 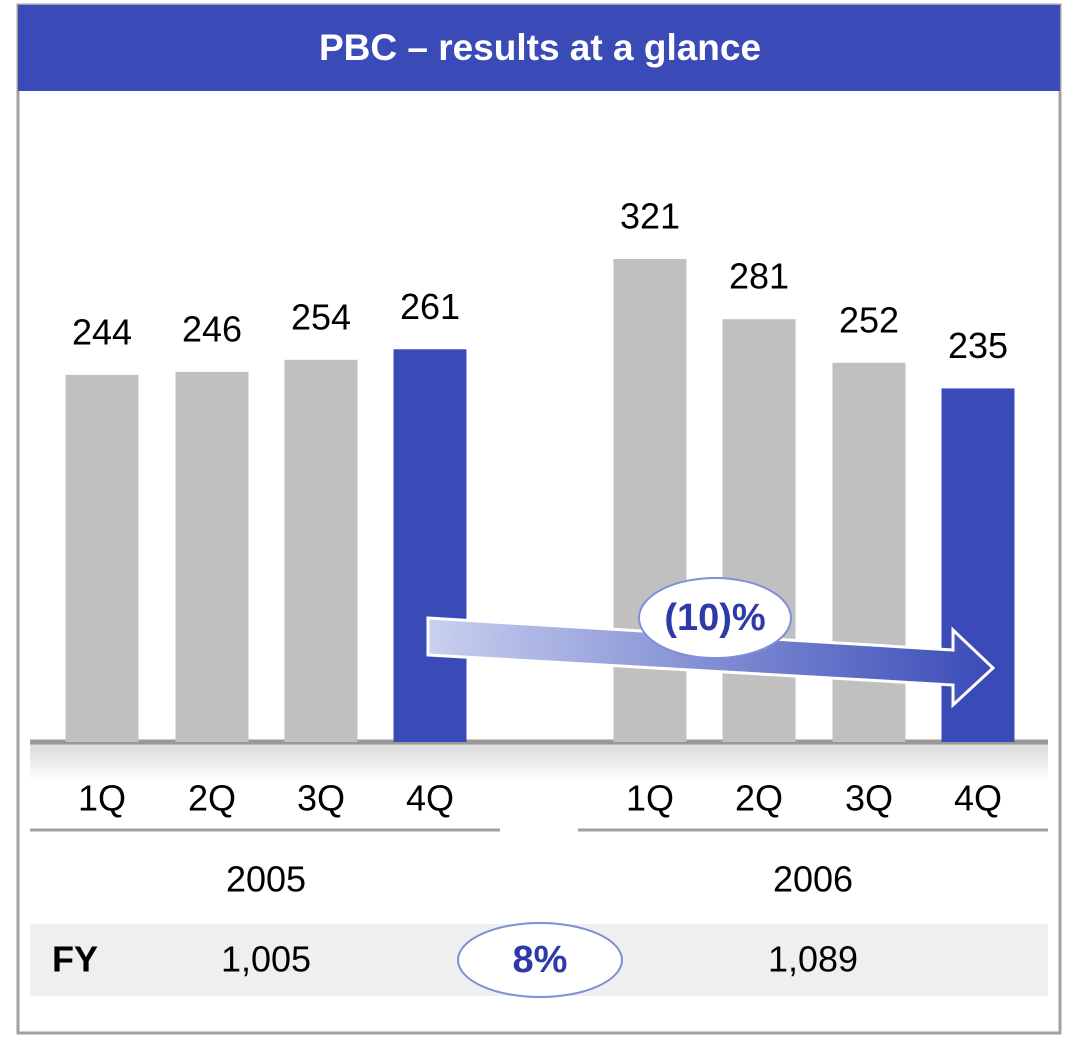 I want to click on value-label: 244, so click(x=102, y=331).